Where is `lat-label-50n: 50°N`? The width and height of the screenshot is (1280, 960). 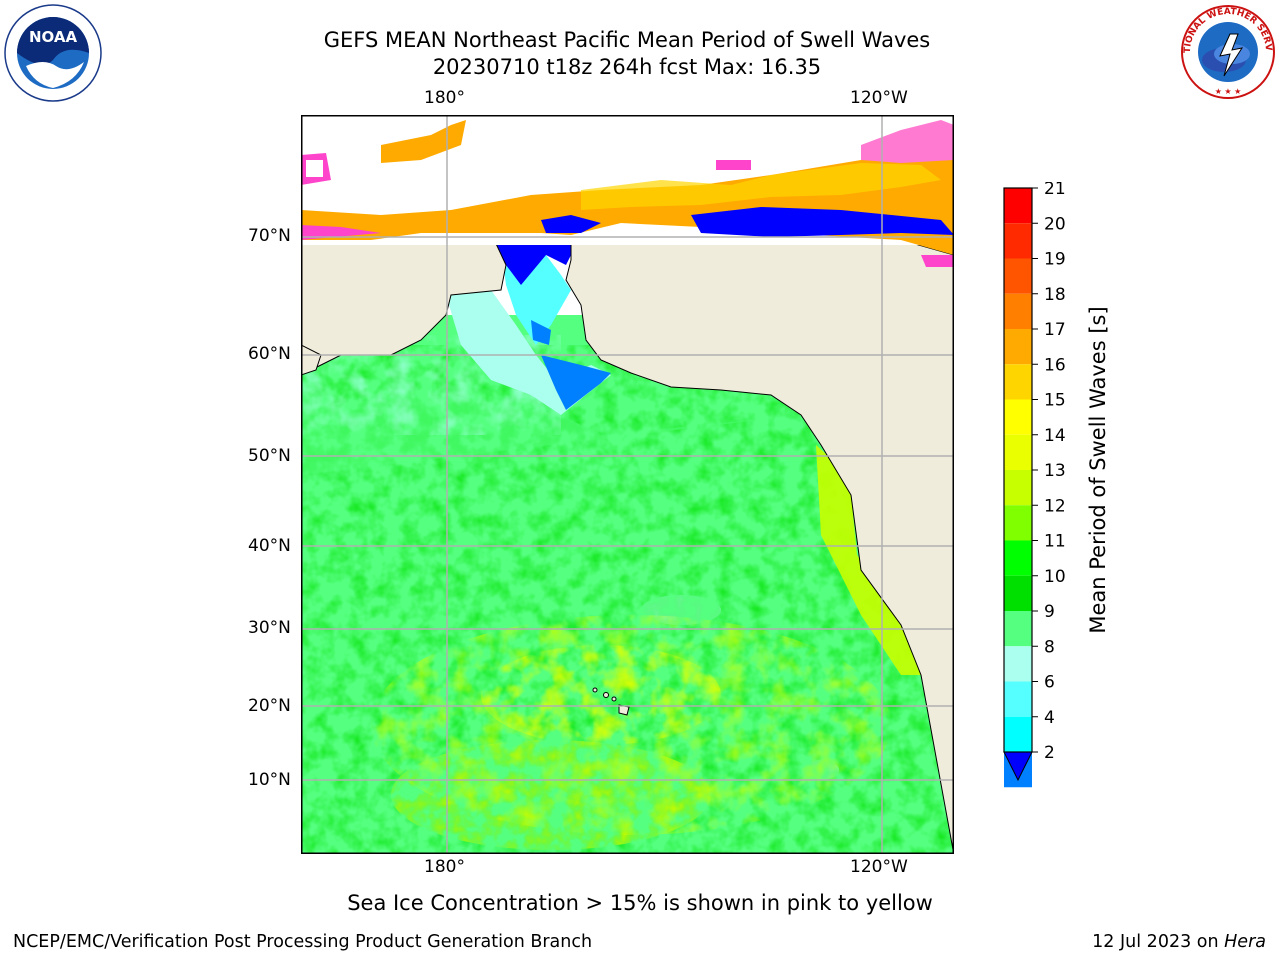
lat-label-50n: 50°N is located at coordinates (269, 456).